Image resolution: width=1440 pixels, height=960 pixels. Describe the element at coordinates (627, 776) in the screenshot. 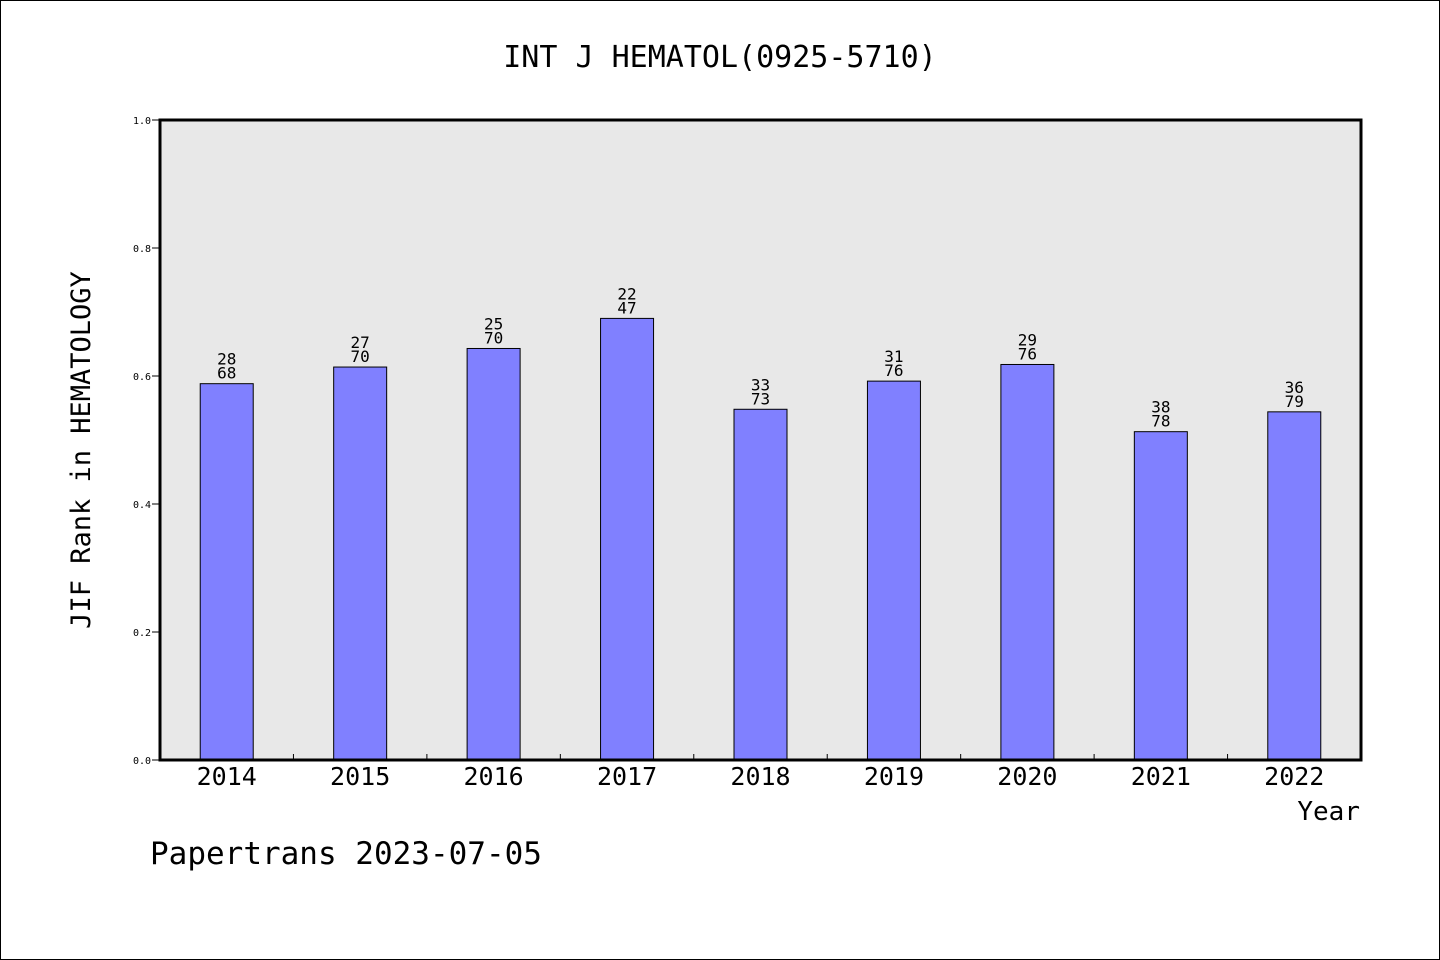

I see `x-tick-label: 2017` at that location.